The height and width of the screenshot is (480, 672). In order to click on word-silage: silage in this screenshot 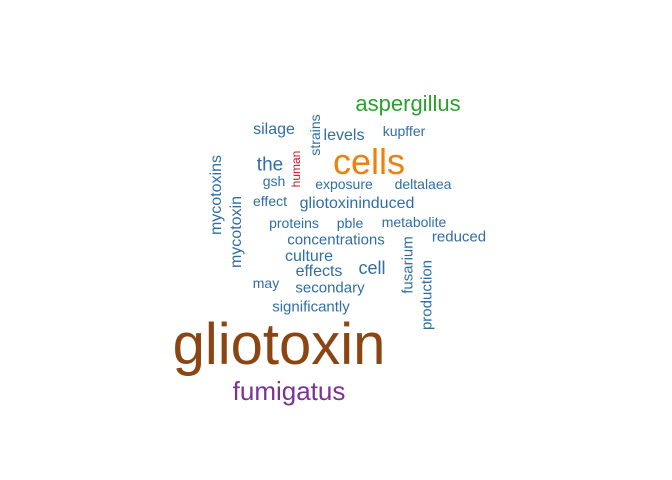, I will do `click(274, 129)`.